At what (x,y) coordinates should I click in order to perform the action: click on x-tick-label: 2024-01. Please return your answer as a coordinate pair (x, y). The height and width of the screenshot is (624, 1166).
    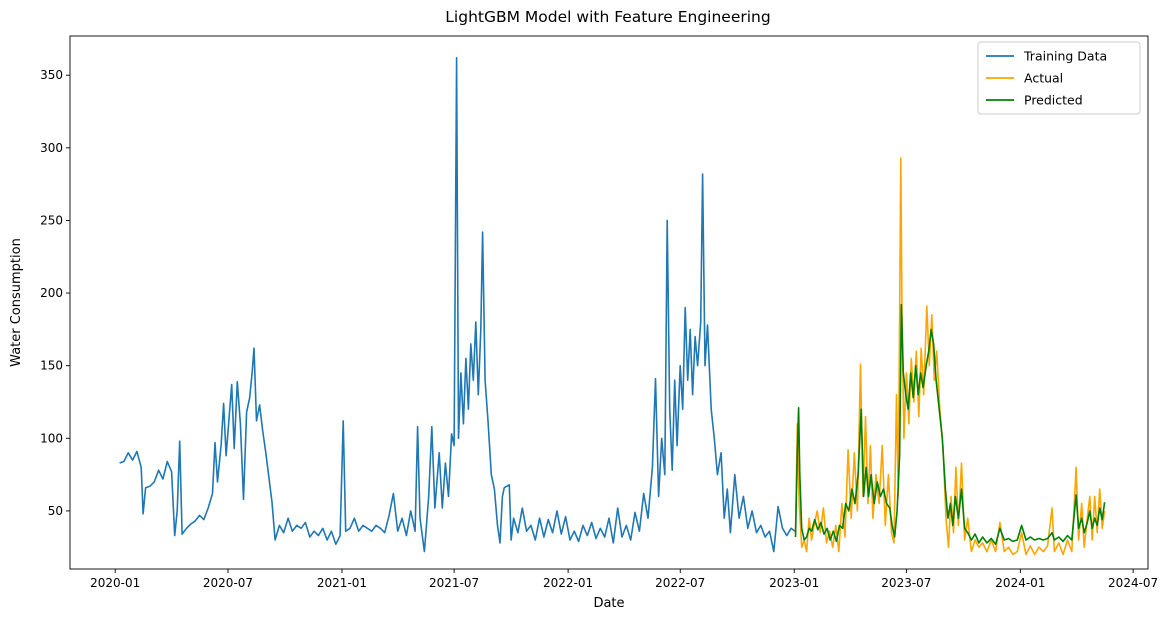
    Looking at the image, I should click on (1020, 583).